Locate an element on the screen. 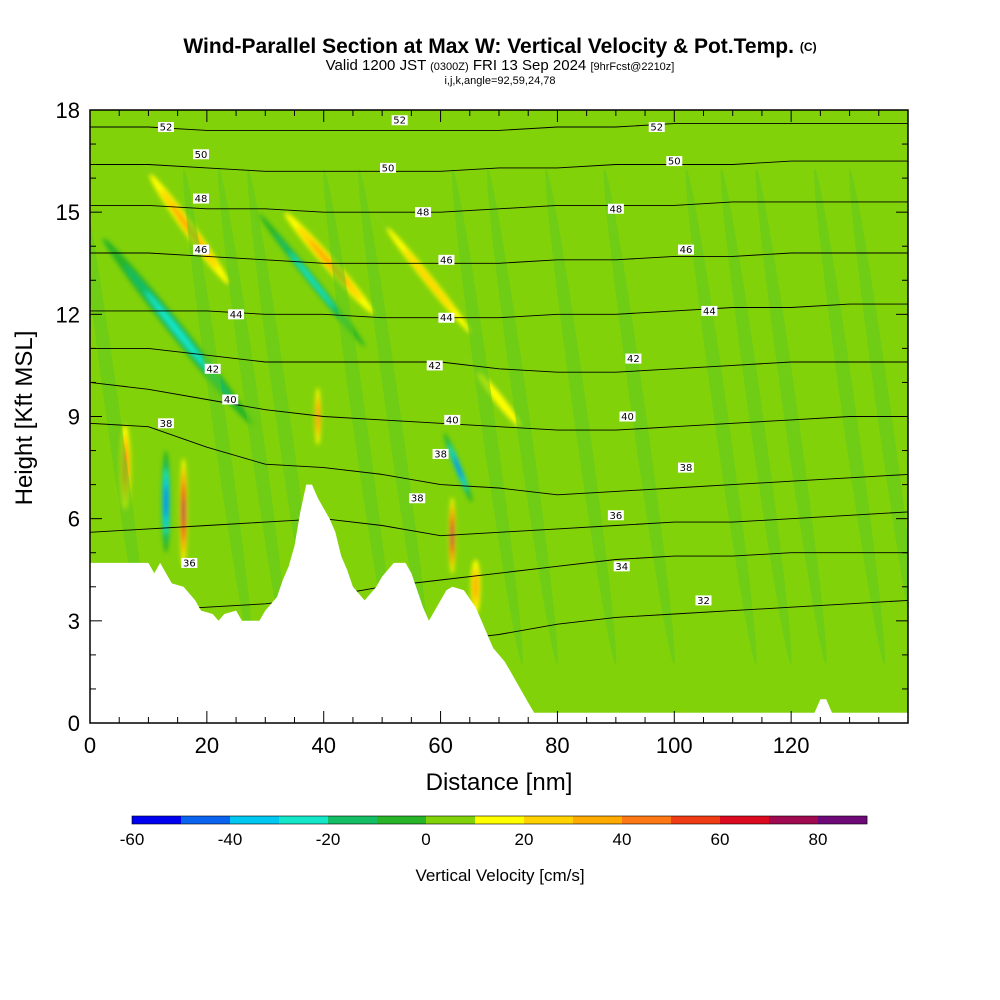  colorbar-tick-label: -60 is located at coordinates (132, 839).